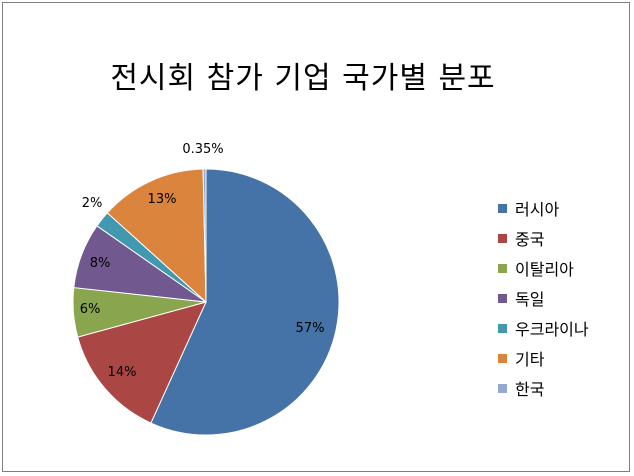 Image resolution: width=634 pixels, height=476 pixels. I want to click on legend-label: 독일, so click(530, 299).